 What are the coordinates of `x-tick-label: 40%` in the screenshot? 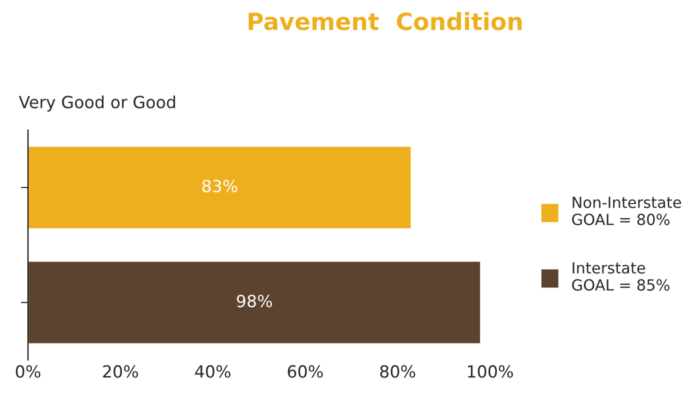 It's located at (212, 371).